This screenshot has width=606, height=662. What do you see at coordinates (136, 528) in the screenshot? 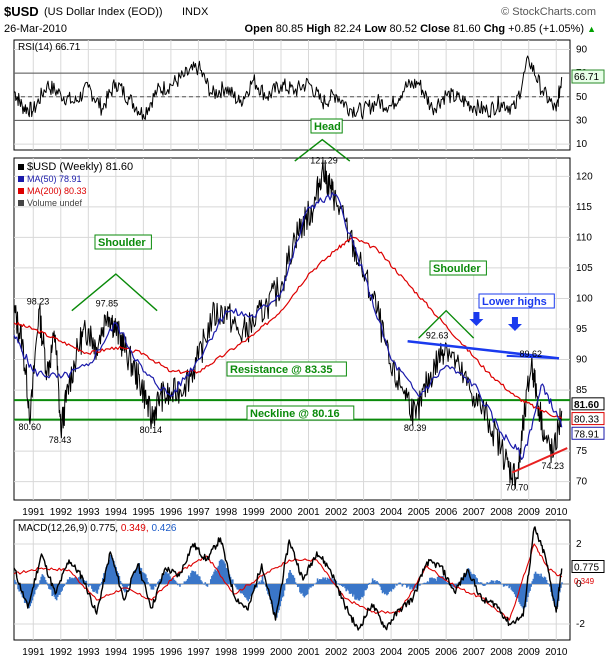
I see `macd-legend-part: 0.349,` at bounding box center [136, 528].